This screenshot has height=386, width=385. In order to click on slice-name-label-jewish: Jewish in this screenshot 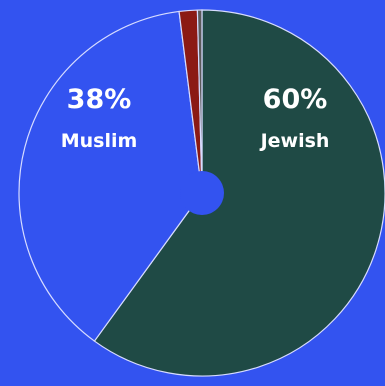, I will do `click(294, 141)`.